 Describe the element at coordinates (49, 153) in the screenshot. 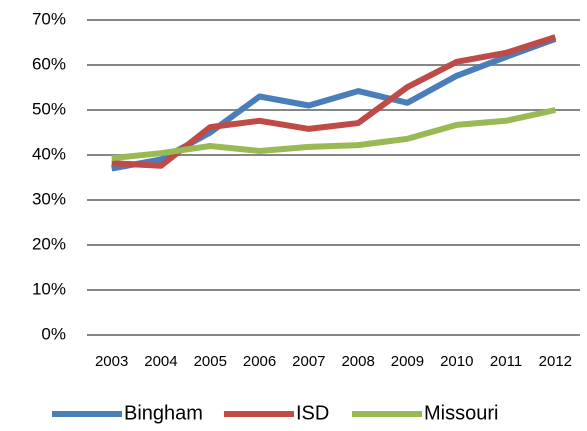

I see `y-tick-label: 40%` at that location.